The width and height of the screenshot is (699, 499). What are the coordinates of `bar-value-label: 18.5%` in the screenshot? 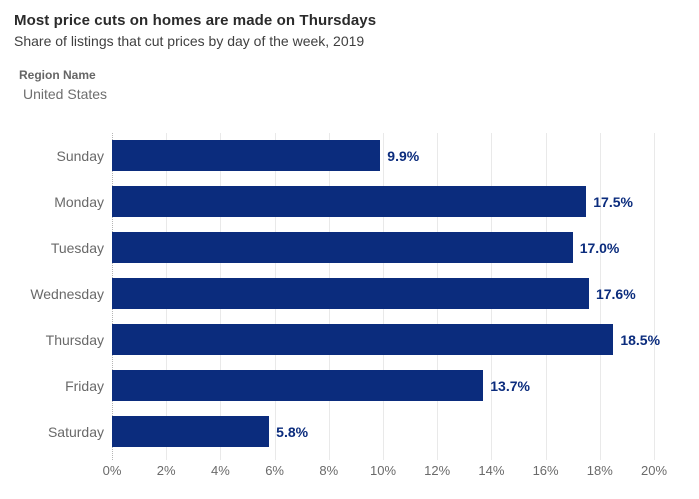 It's located at (640, 339).